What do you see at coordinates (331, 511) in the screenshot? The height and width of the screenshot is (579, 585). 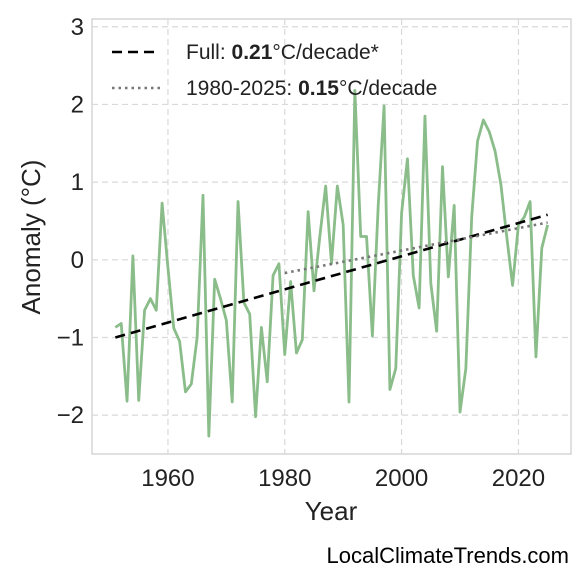 I see `x-axis-label: Year` at bounding box center [331, 511].